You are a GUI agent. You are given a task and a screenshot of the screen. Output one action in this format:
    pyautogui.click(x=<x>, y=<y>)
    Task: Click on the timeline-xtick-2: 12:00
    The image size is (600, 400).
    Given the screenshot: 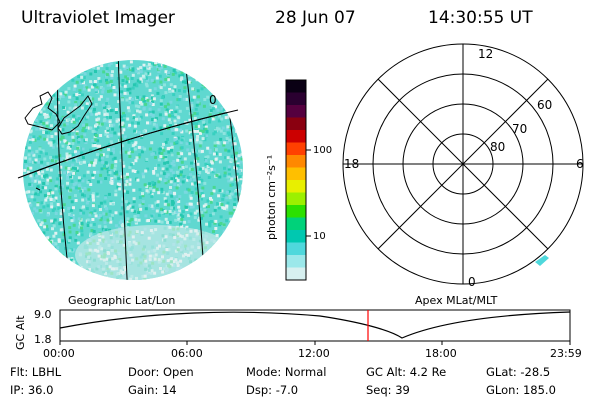 What is the action you would take?
    pyautogui.click(x=314, y=353)
    